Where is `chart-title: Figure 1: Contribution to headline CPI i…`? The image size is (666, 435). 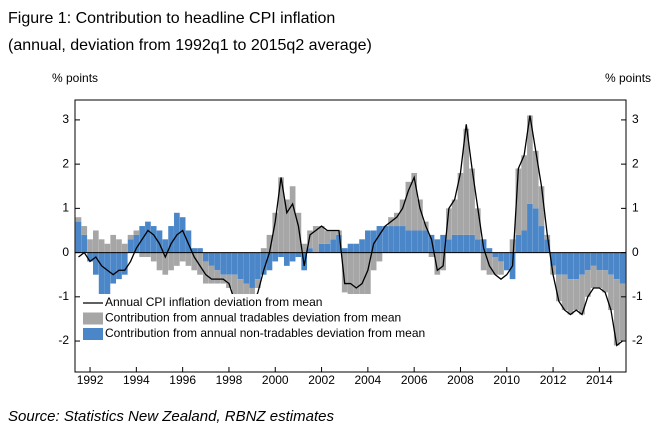
chart-title: Figure 1: Contribution to headline CPI i… is located at coordinates (171, 18).